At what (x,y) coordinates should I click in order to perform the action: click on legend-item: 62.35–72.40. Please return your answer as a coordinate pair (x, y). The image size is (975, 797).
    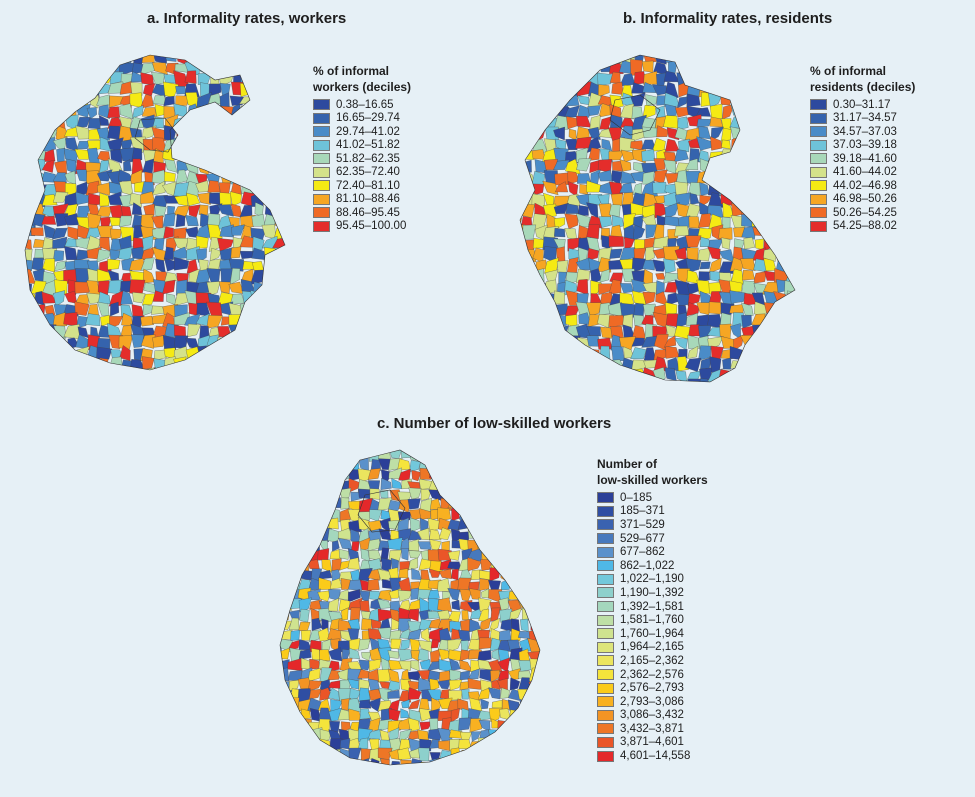
    Looking at the image, I should click on (362, 173).